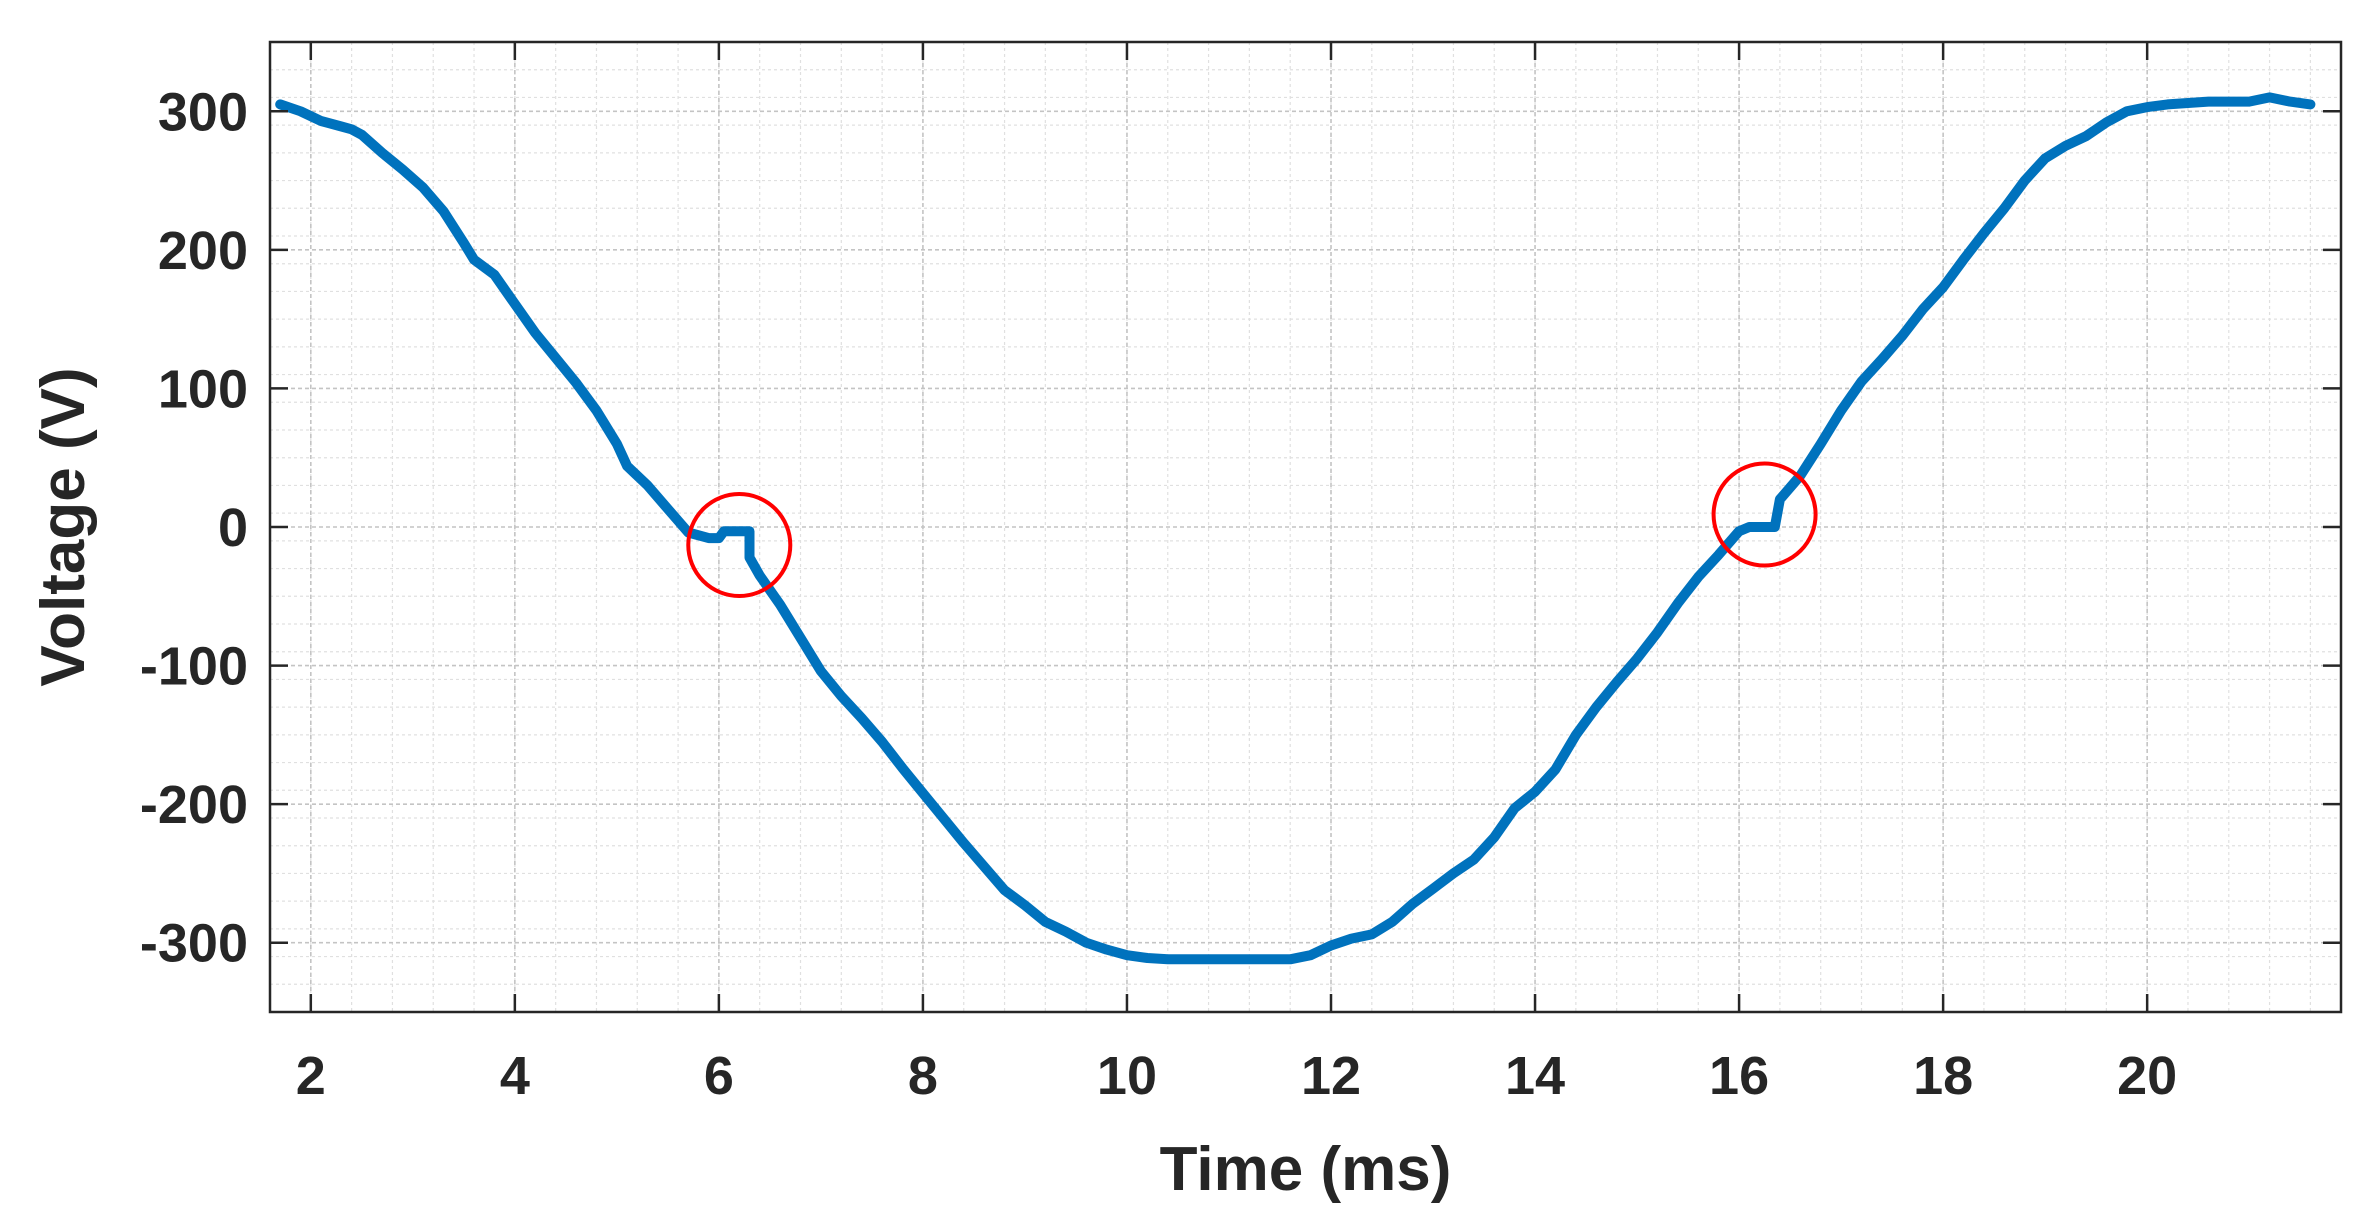 The height and width of the screenshot is (1230, 2368). What do you see at coordinates (1252, 530) in the screenshot?
I see `annotation-layer` at bounding box center [1252, 530].